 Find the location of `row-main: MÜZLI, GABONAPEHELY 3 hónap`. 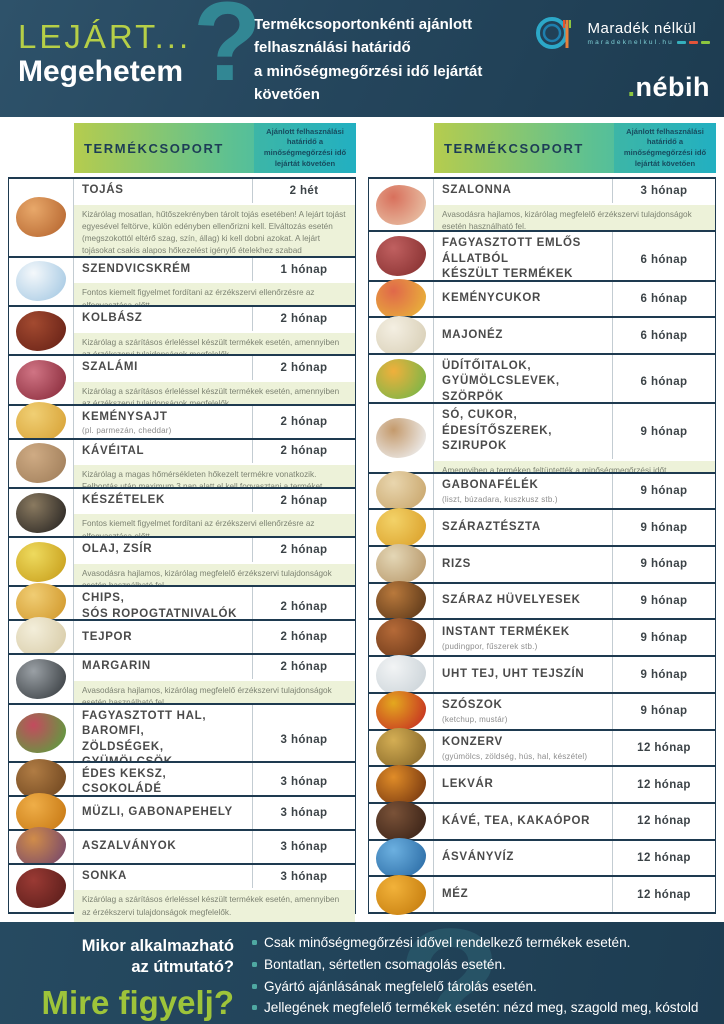

row-main: MÜZLI, GABONAPEHELY 3 hónap is located at coordinates (214, 812).